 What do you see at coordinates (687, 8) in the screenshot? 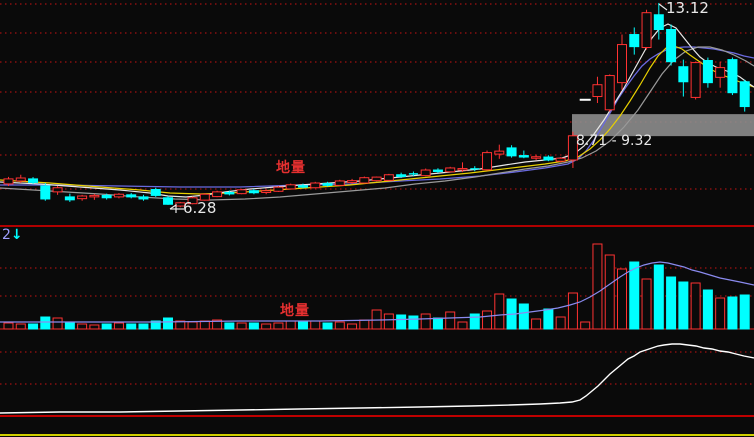
I see `high-price-annotation: 13.12` at bounding box center [687, 8].